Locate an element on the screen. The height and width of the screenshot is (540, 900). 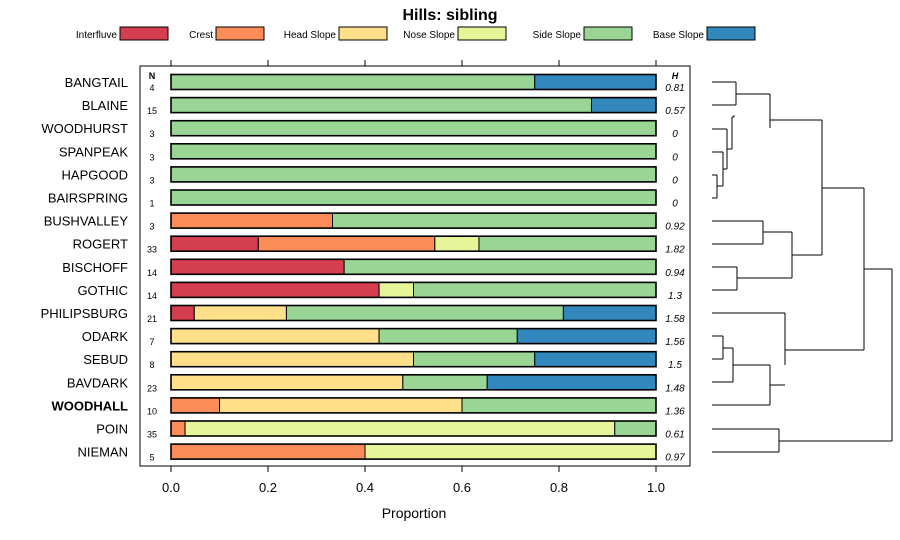
h-value: 0.81 is located at coordinates (674, 88).